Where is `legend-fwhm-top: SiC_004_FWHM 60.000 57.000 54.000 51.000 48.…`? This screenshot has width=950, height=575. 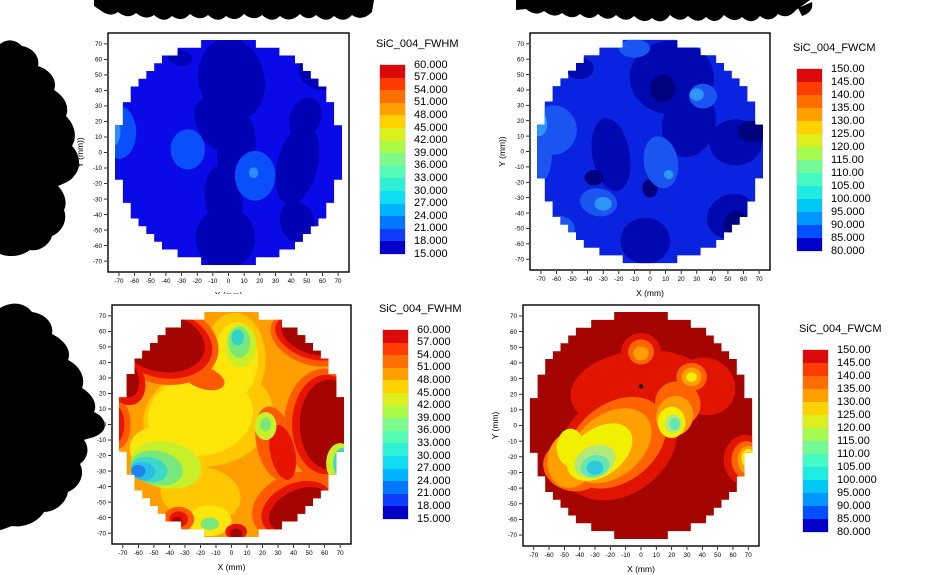
legend-fwhm-top: SiC_004_FWHM 60.000 57.000 54.000 51.000 48.… is located at coordinates (417, 149).